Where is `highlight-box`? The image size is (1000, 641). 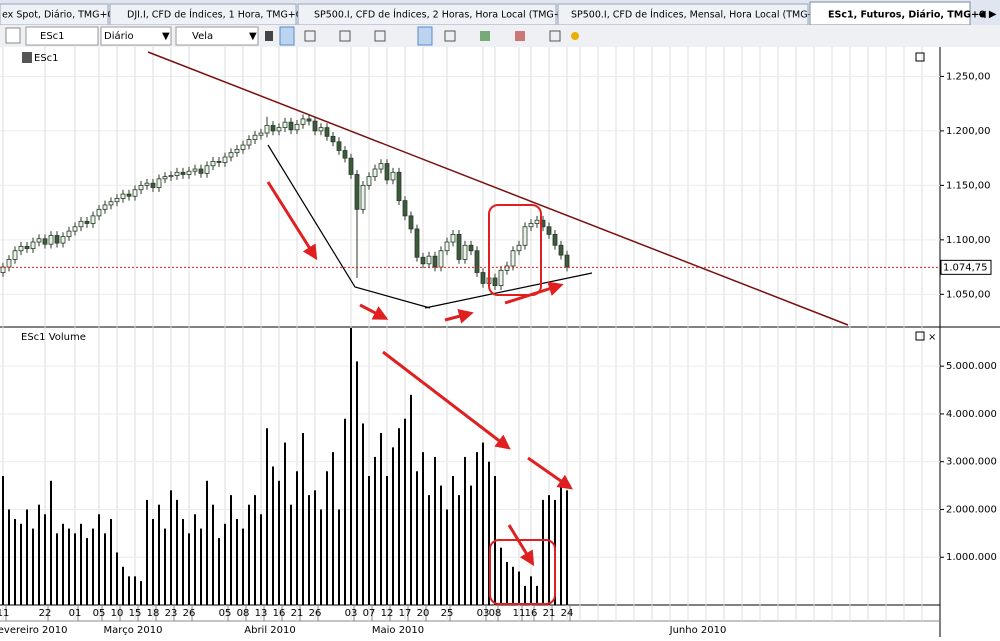
highlight-box is located at coordinates (515, 250).